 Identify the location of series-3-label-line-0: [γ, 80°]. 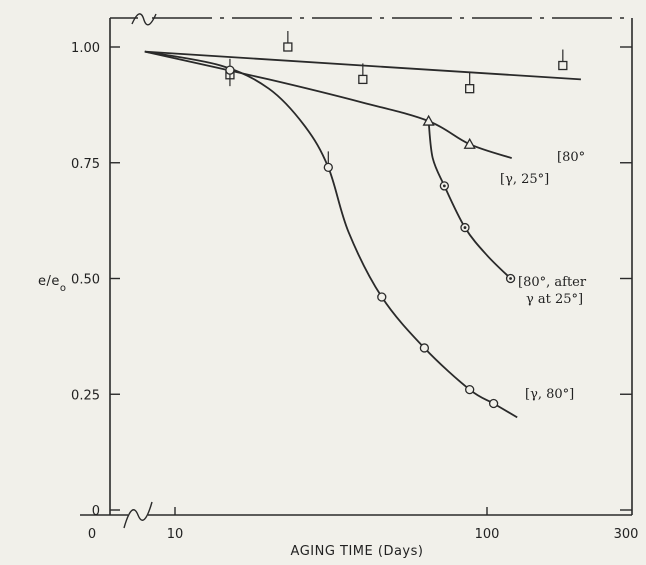
(549, 394).